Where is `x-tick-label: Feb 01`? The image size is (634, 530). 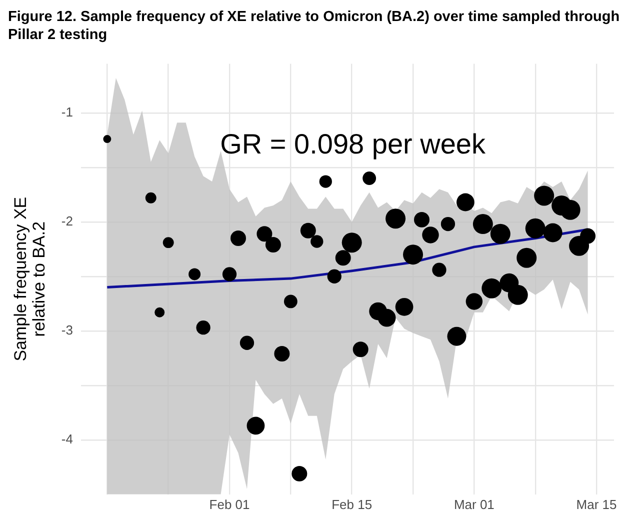
x-tick-label: Feb 01 is located at coordinates (229, 504).